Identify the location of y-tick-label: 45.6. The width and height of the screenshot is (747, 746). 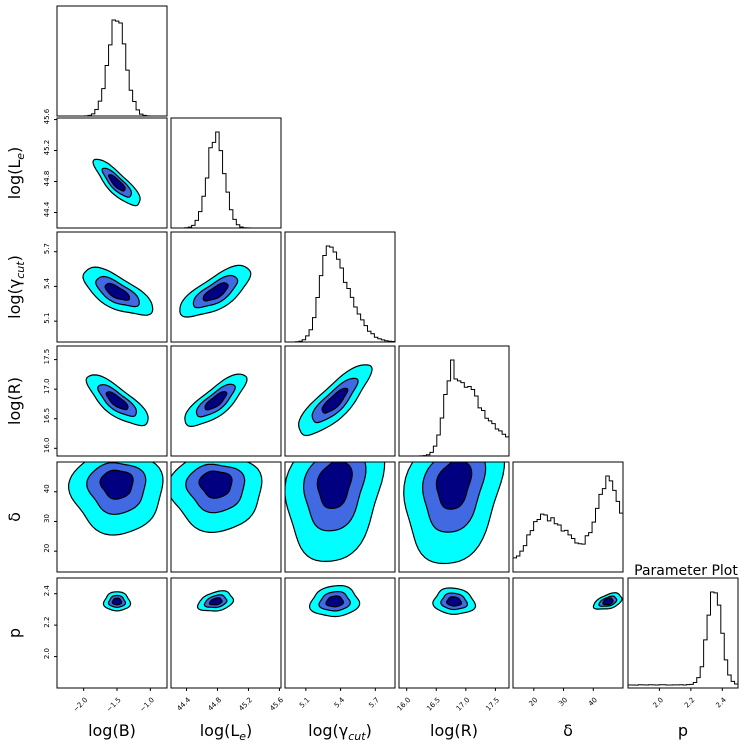
(47, 116).